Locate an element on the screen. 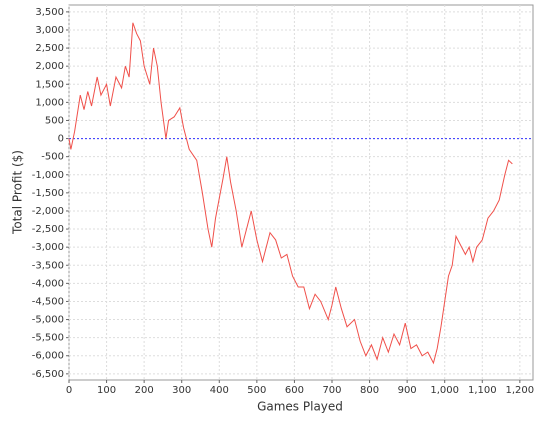  y-tick-label: -1,000 is located at coordinates (48, 175).